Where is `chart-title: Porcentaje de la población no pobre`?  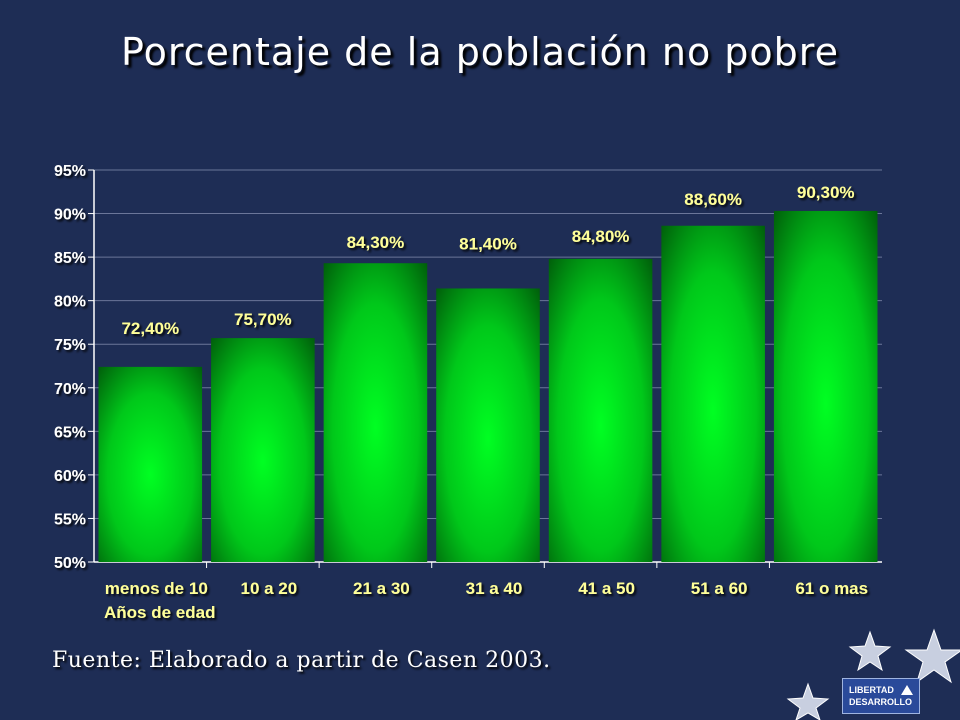
chart-title: Porcentaje de la población no pobre is located at coordinates (480, 52).